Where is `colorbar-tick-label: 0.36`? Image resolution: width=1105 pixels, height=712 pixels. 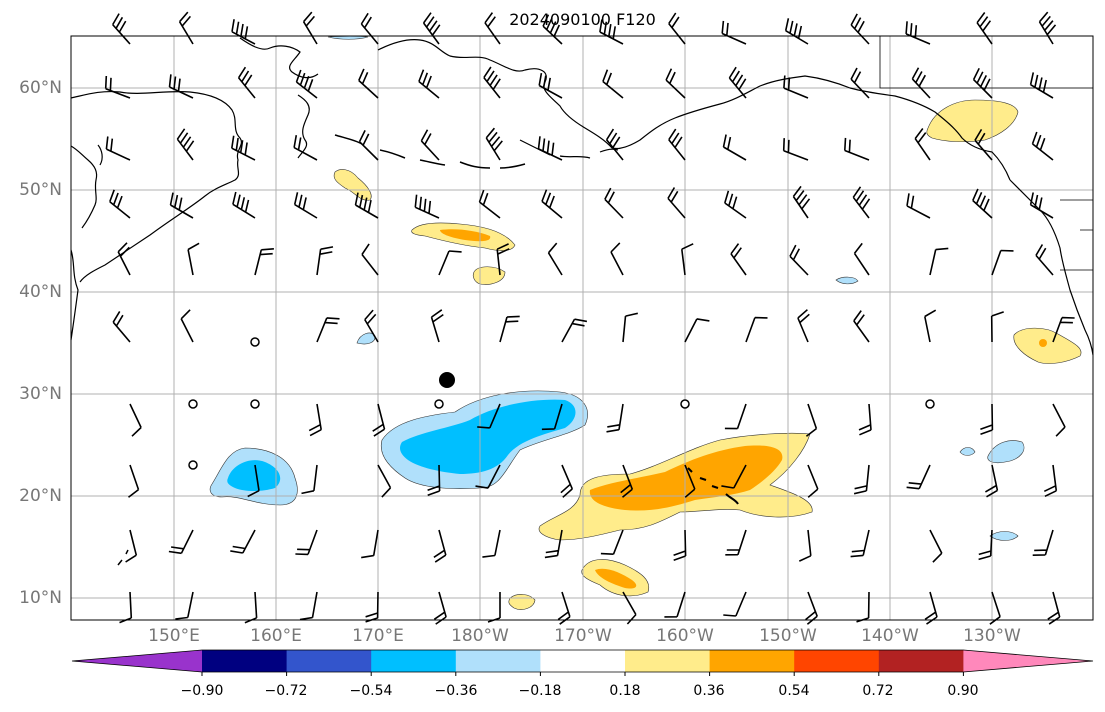 colorbar-tick-label: 0.36 is located at coordinates (709, 691).